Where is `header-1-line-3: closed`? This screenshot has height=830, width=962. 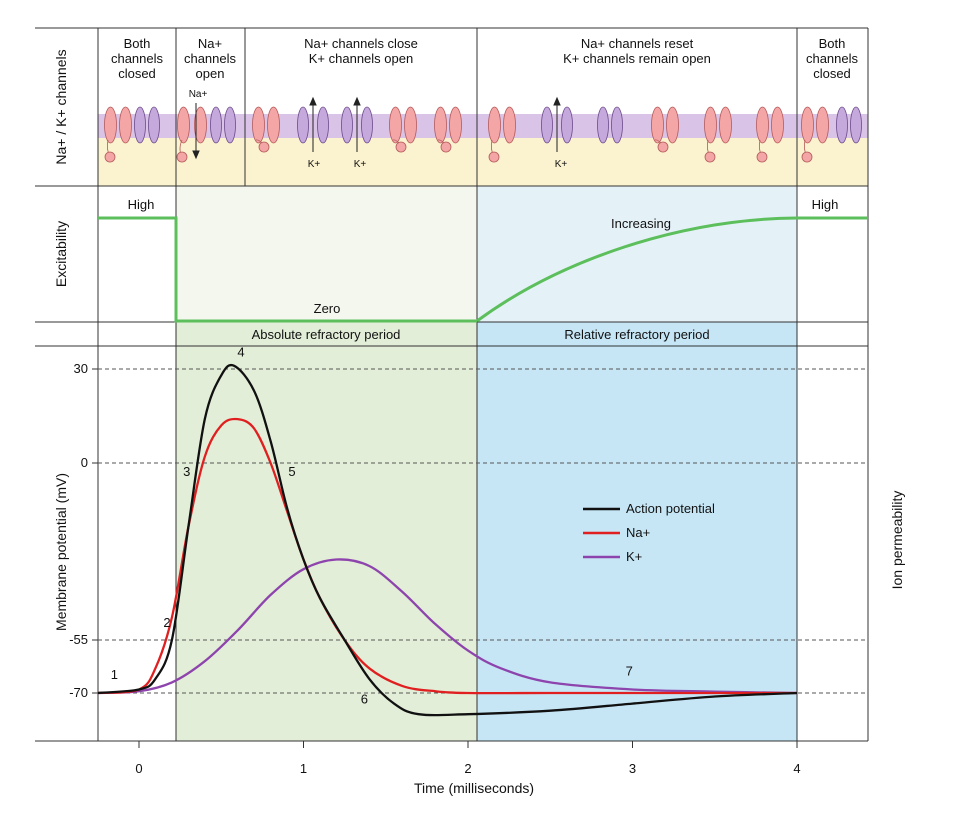 header-1-line-3: closed is located at coordinates (137, 73).